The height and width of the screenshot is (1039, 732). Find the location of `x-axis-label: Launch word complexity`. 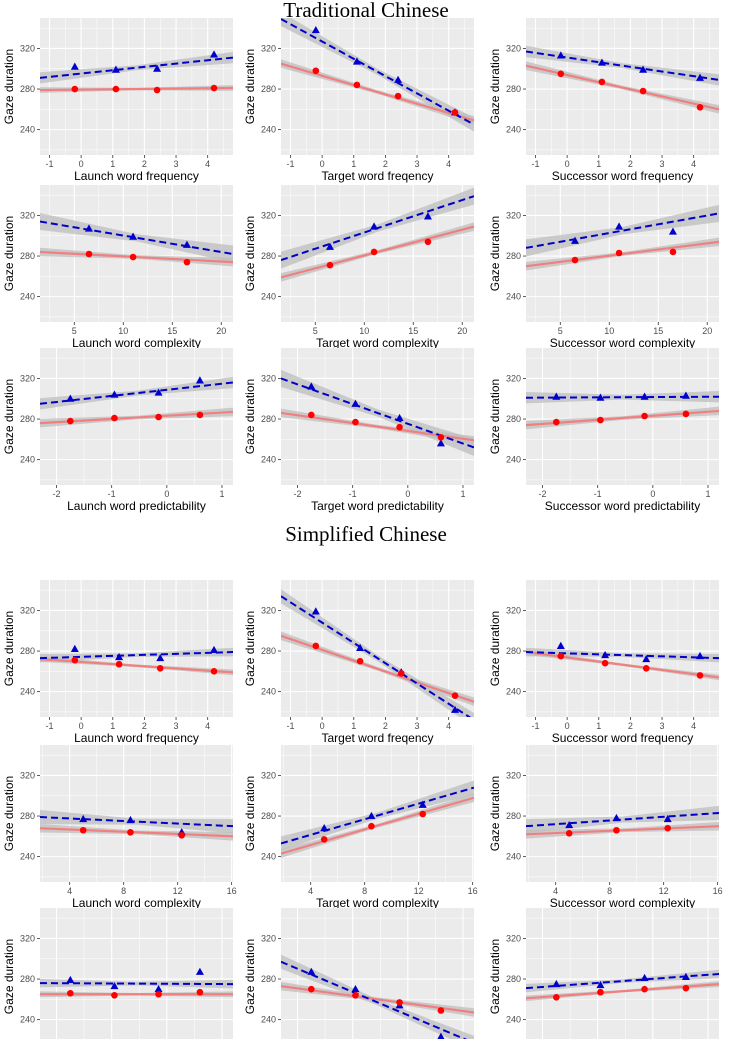

x-axis-label: Launch word complexity is located at coordinates (136, 343).